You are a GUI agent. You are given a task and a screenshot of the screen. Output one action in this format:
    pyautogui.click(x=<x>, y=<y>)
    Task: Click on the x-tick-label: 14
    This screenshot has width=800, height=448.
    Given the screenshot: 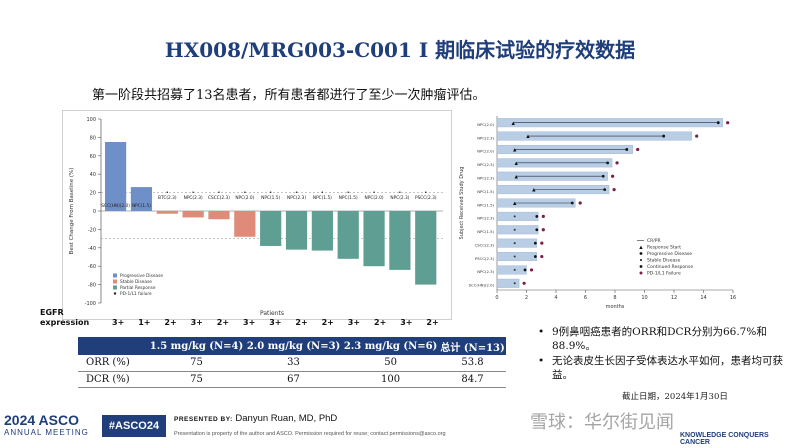 What is the action you would take?
    pyautogui.click(x=703, y=298)
    